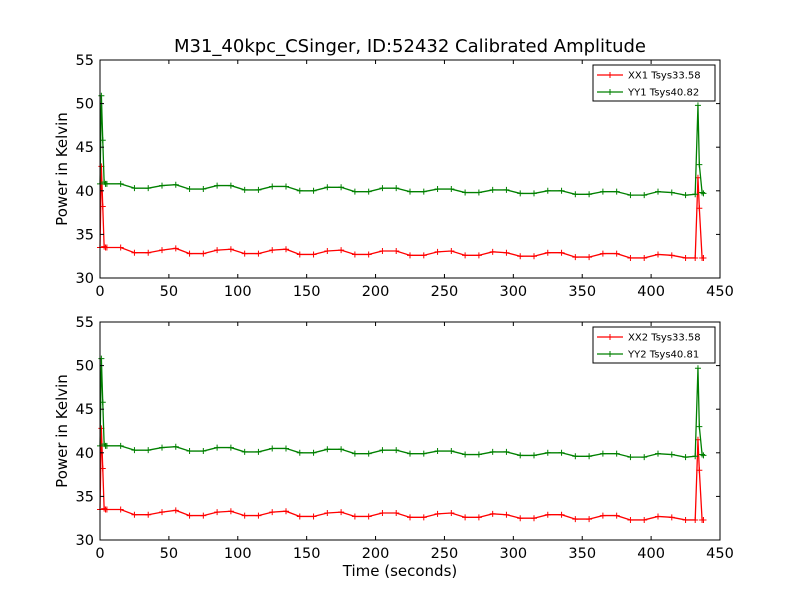 This screenshot has height=600, width=800. I want to click on legend-label: XX2 Tsys33.58, so click(664, 338).